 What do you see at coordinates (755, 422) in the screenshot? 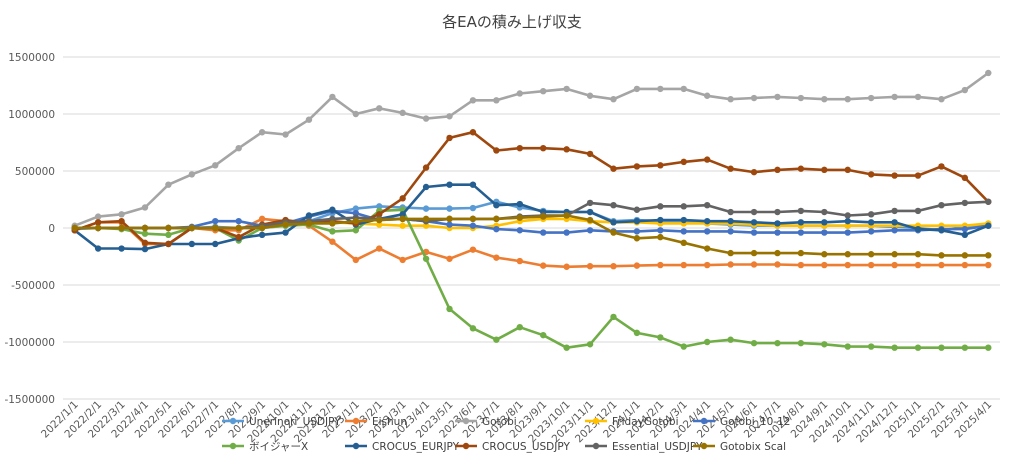
I see `legend-label: Gotobi_10-12` at bounding box center [755, 422].